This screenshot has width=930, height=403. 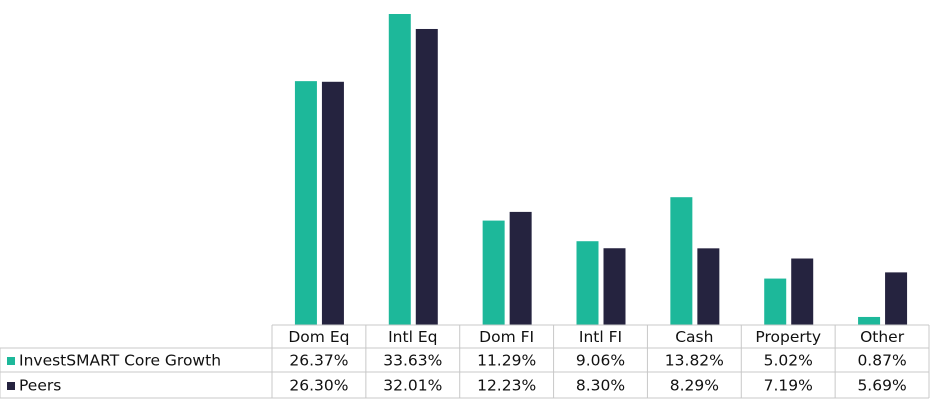 I want to click on value-label: 7.19%, so click(x=788, y=386).